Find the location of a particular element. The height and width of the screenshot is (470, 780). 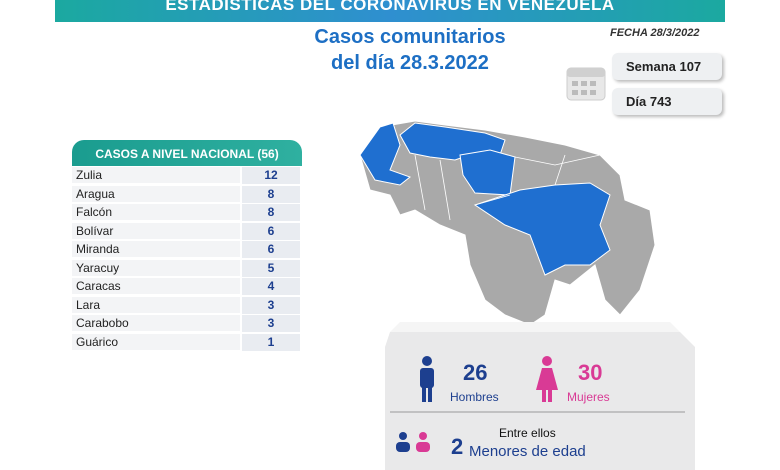

table-row: Lara 3 is located at coordinates (187, 305).